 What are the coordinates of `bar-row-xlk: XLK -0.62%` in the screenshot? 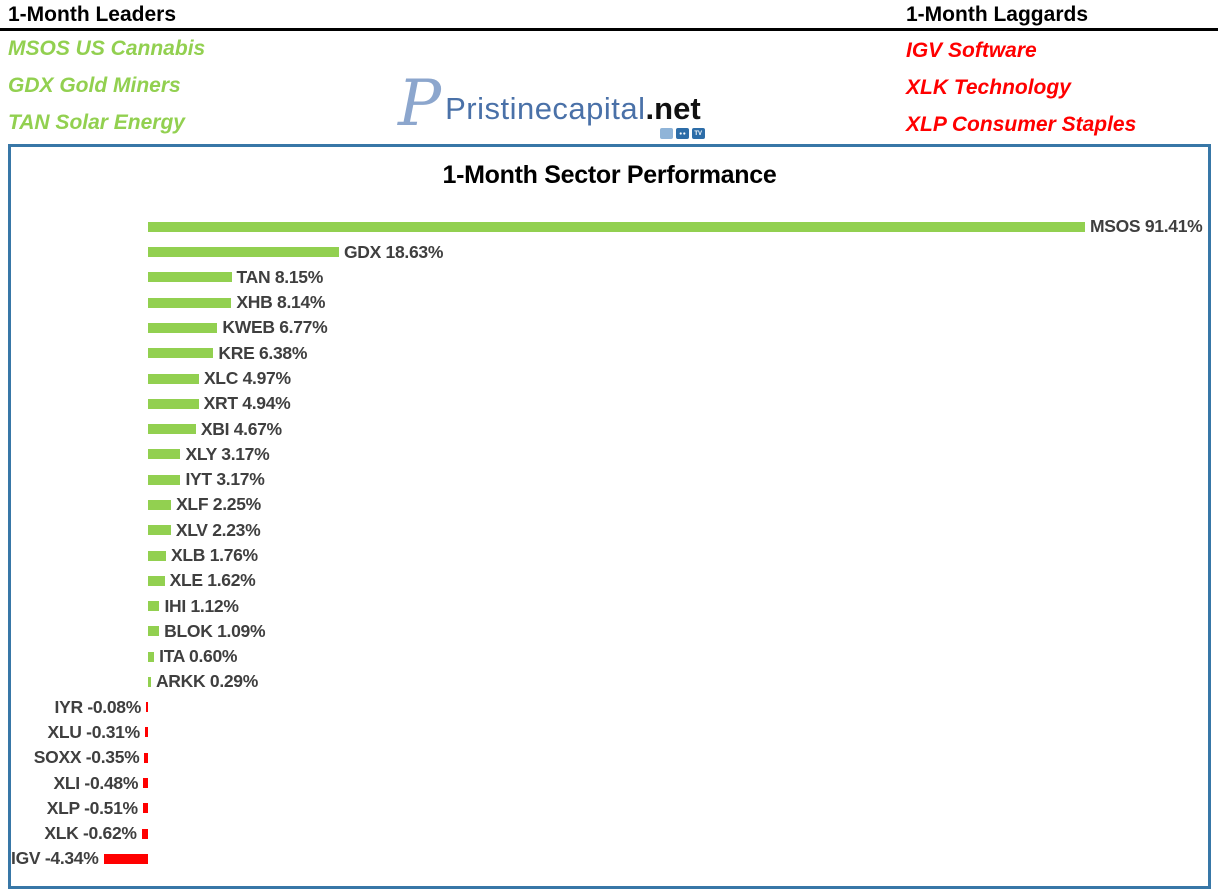 It's located at (609, 833).